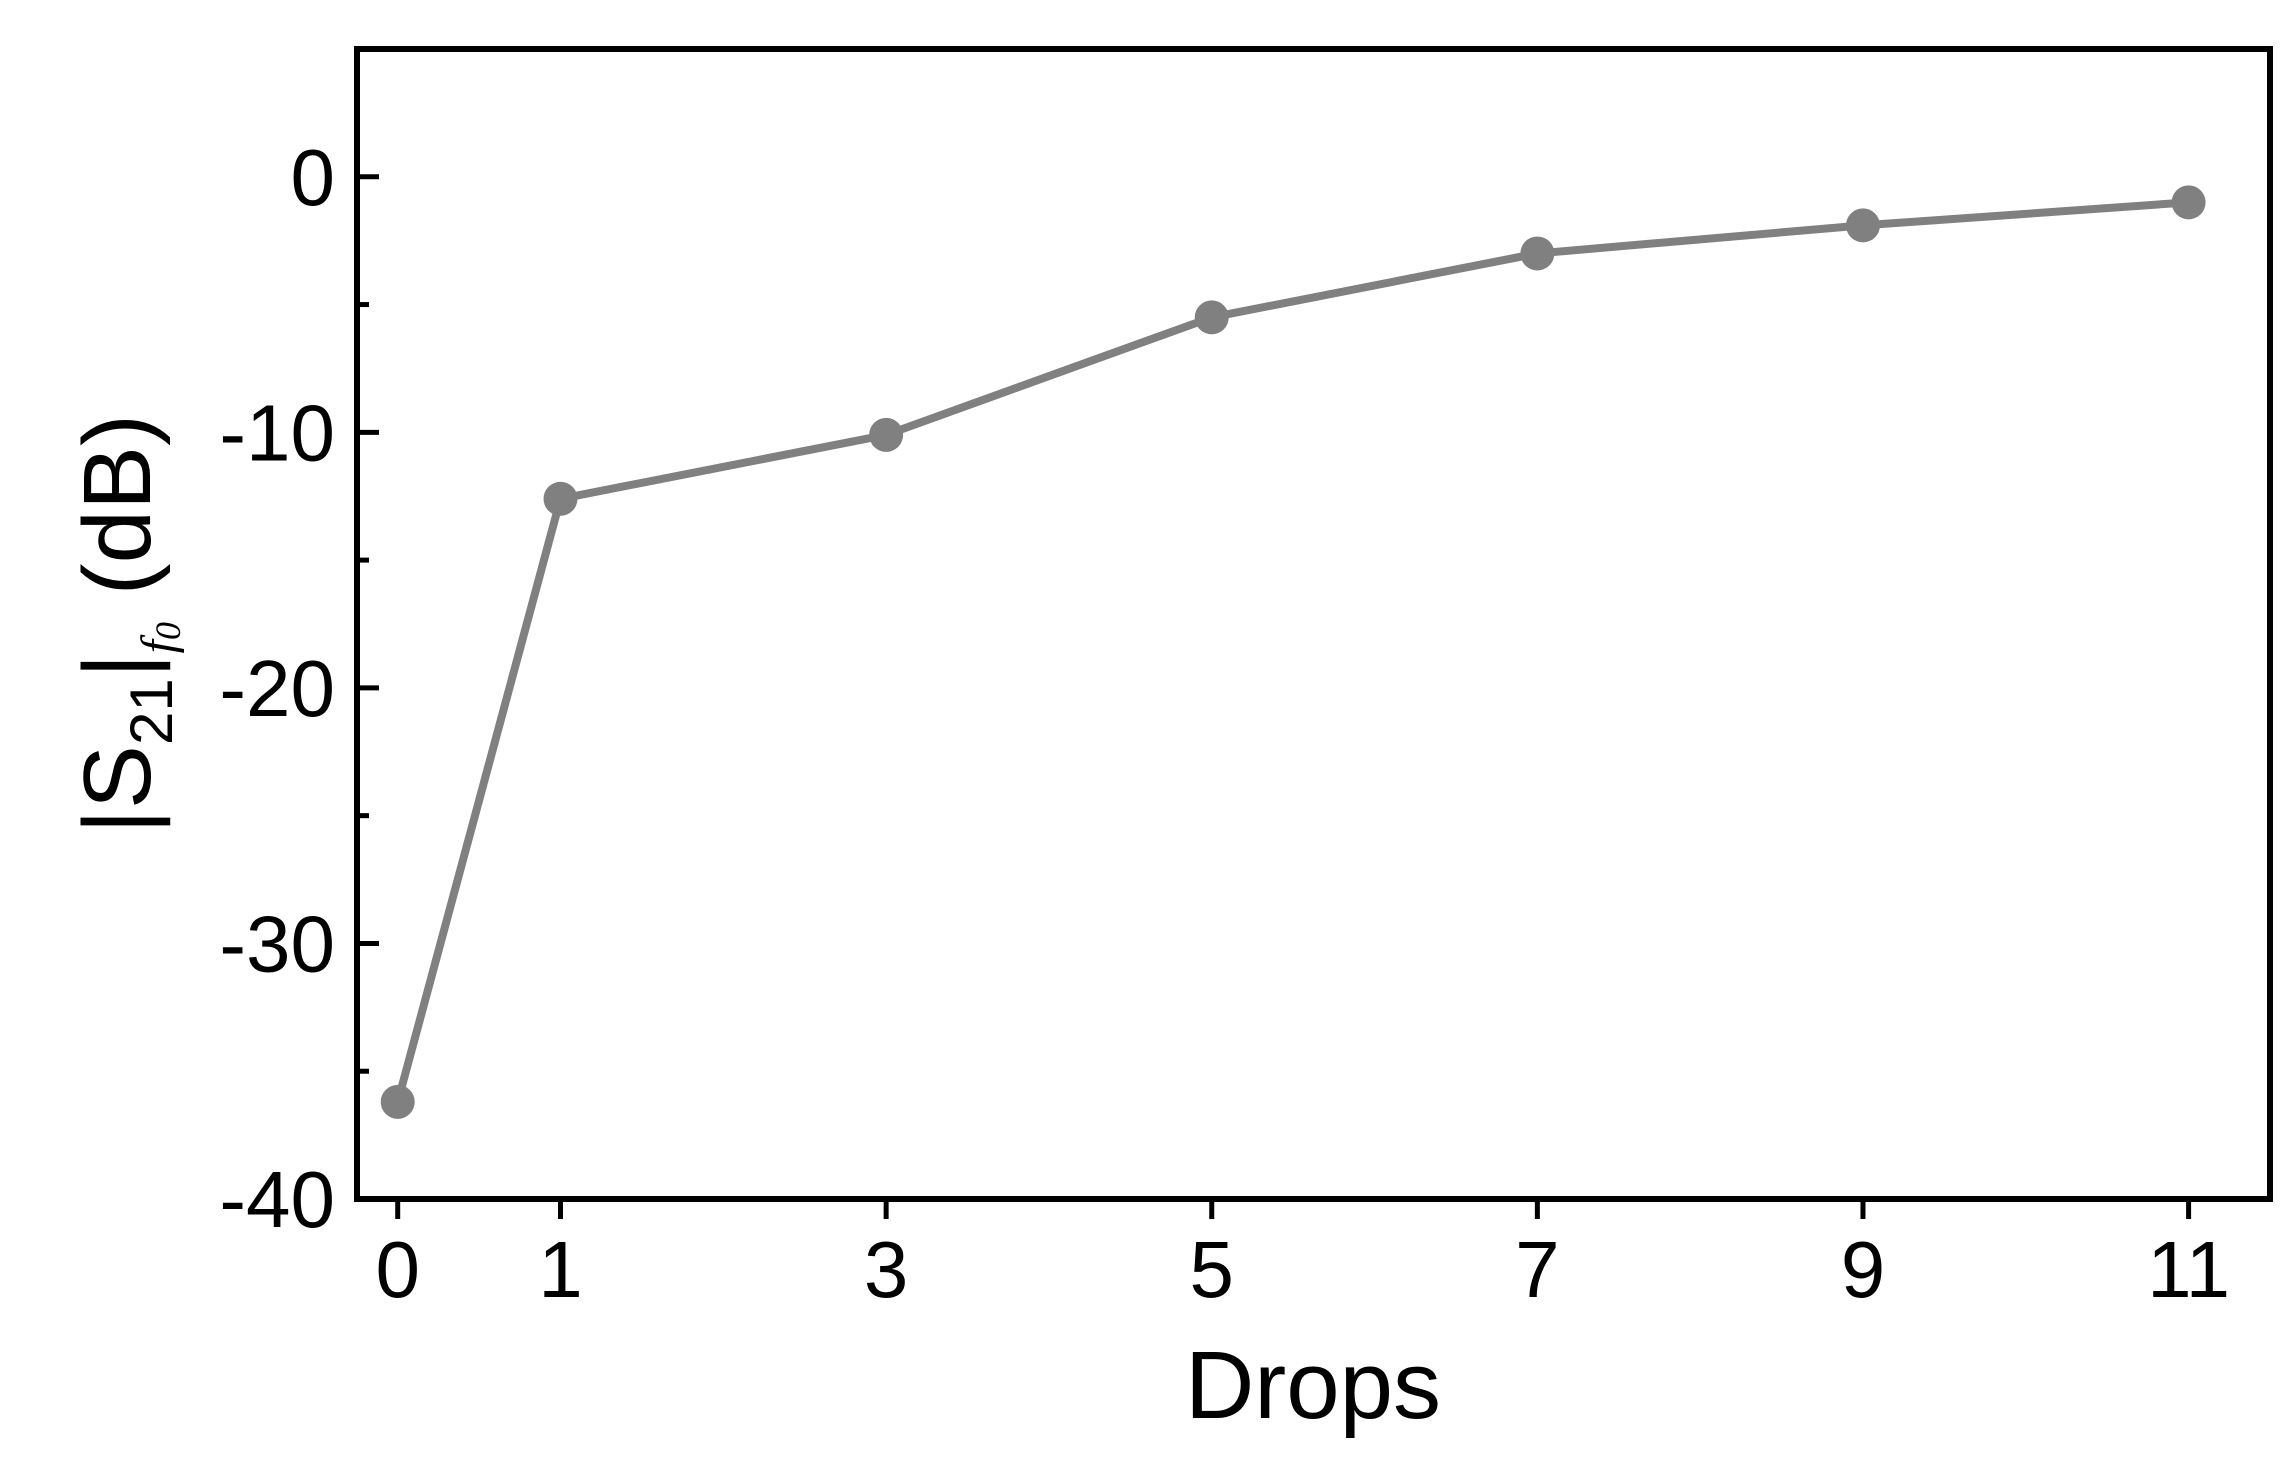 The image size is (2295, 1470). Describe the element at coordinates (1302, 1256) in the screenshot. I see `x-axis-ticks: 0 1 3 5 7 9 11` at that location.